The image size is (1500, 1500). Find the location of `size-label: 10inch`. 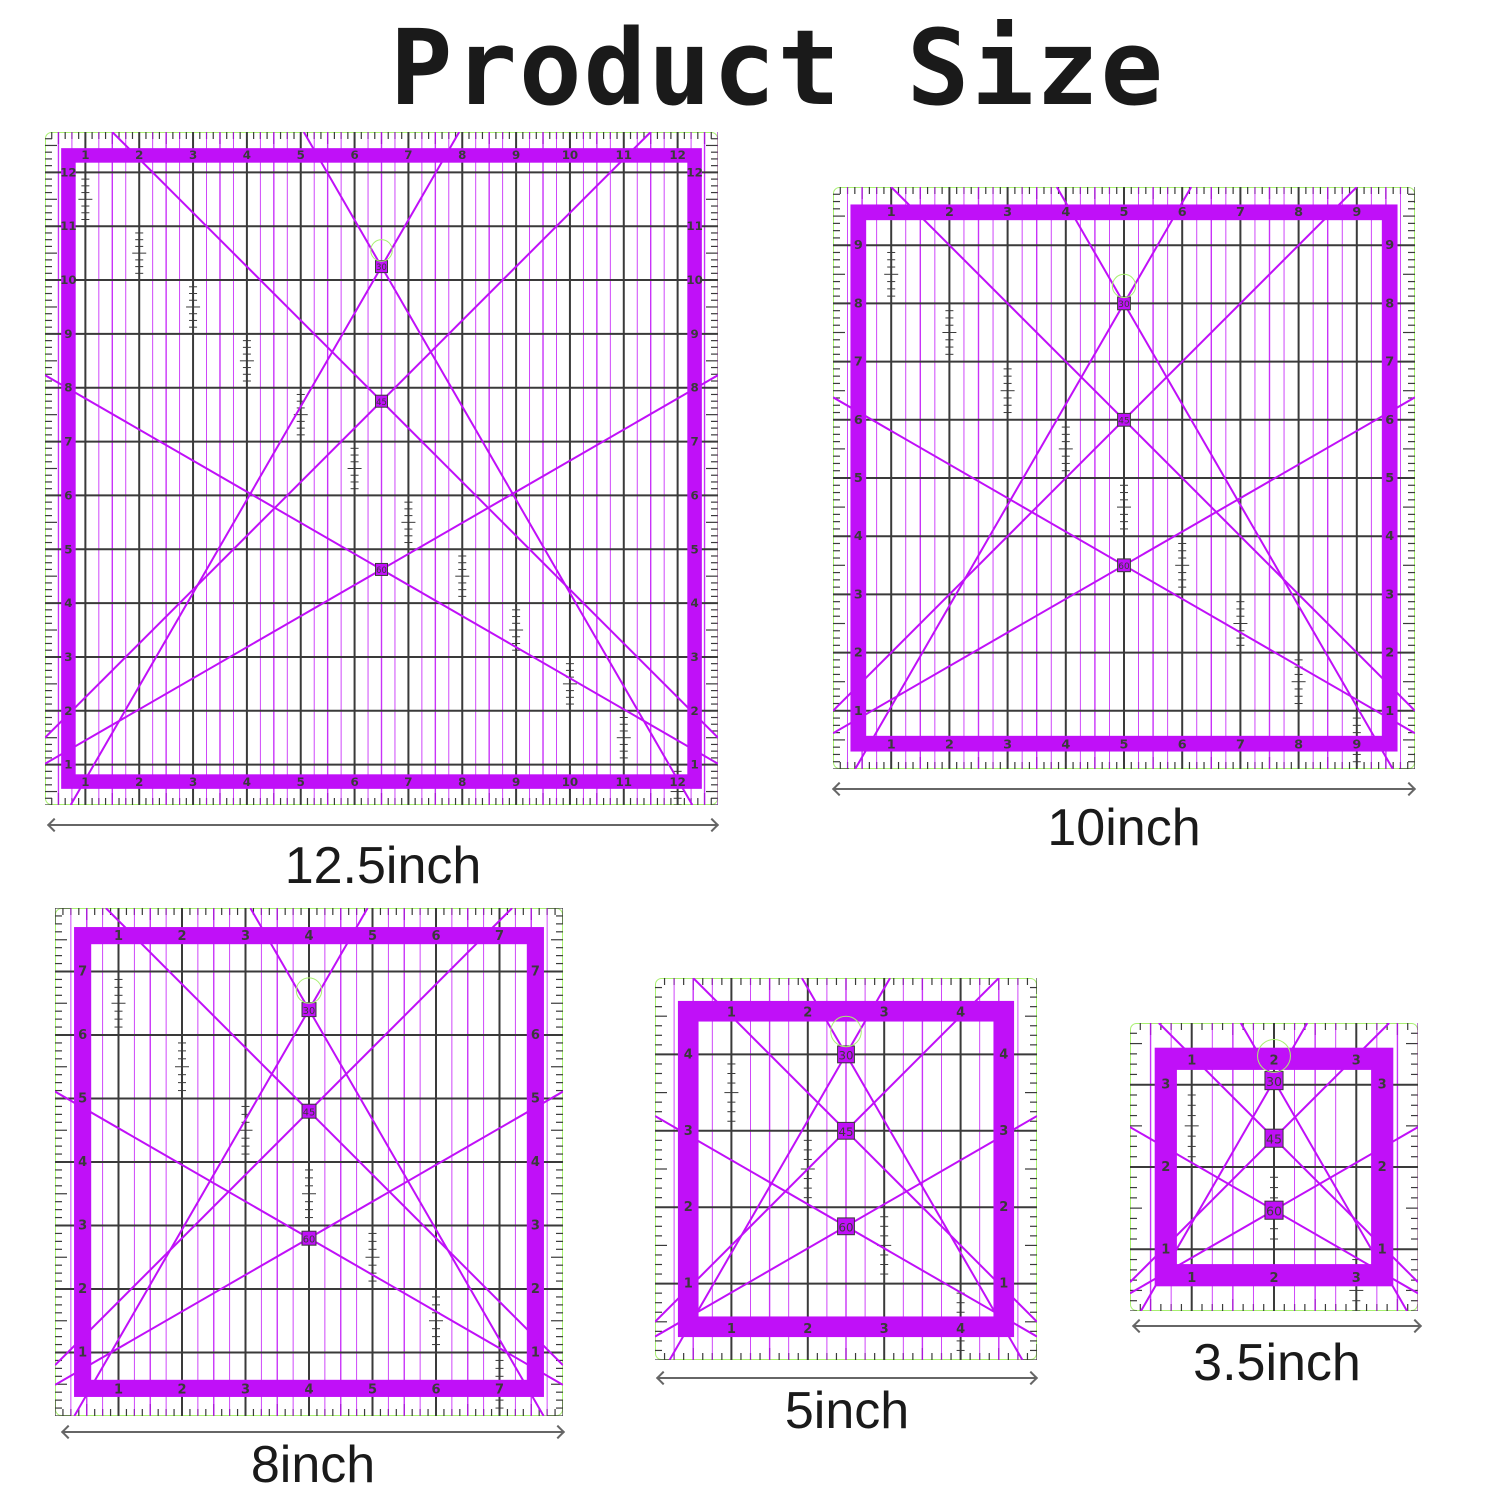

size-label: 10inch is located at coordinates (1124, 828).